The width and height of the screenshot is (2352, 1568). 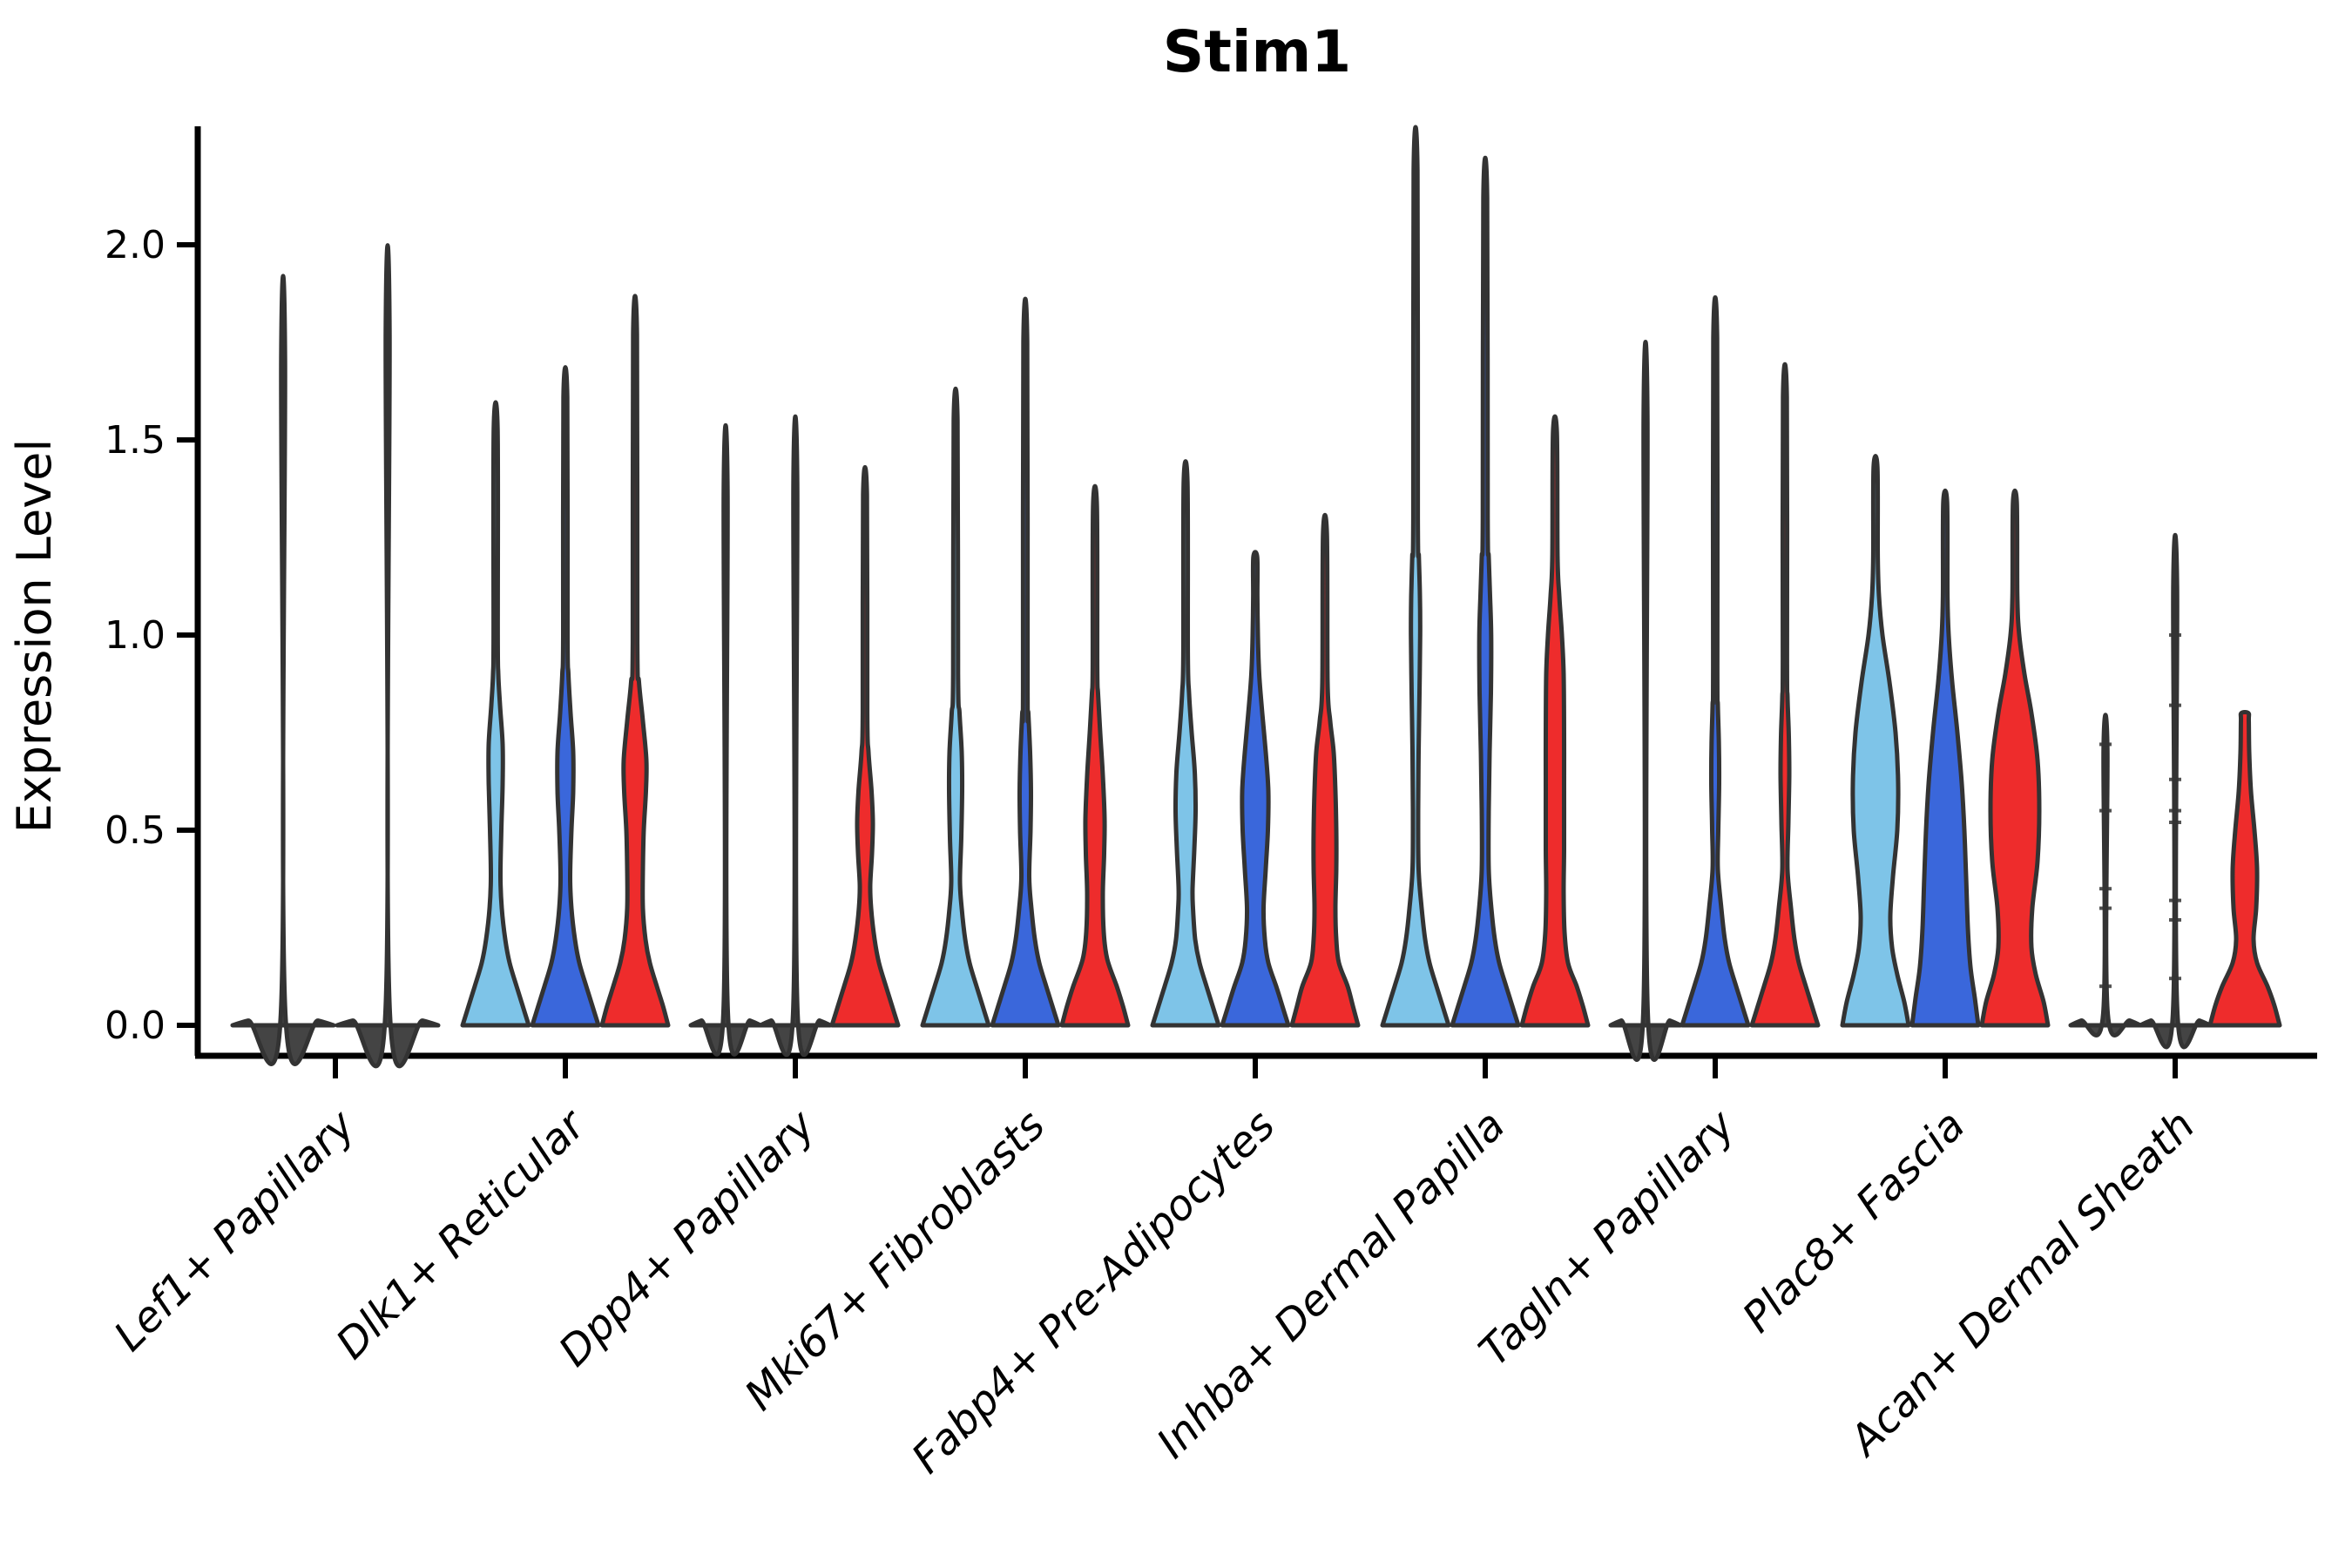 What do you see at coordinates (1257, 52) in the screenshot?
I see `chart-title: Stim1` at bounding box center [1257, 52].